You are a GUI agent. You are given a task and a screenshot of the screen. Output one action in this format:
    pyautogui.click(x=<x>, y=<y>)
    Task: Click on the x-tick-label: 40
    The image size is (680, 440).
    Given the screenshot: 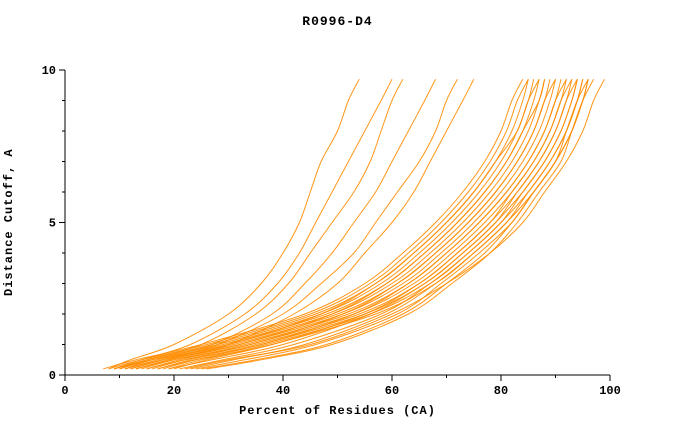 What is the action you would take?
    pyautogui.click(x=283, y=391)
    